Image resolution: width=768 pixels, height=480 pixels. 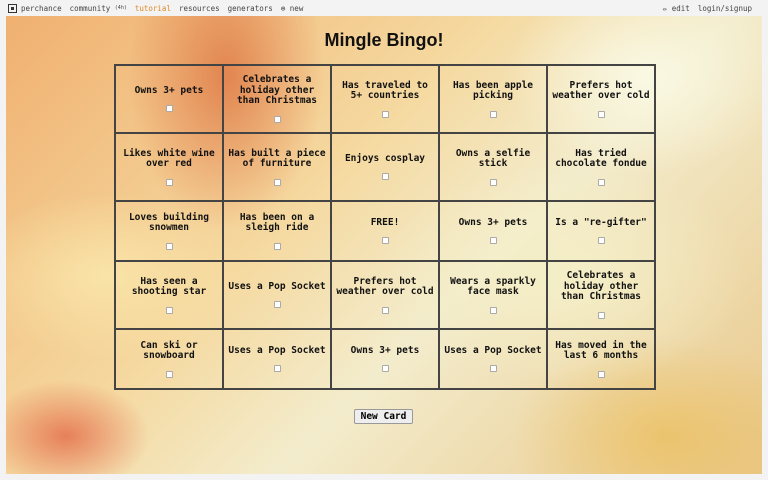 I want to click on bingo-cell: Is a "re-gifter", so click(x=601, y=231).